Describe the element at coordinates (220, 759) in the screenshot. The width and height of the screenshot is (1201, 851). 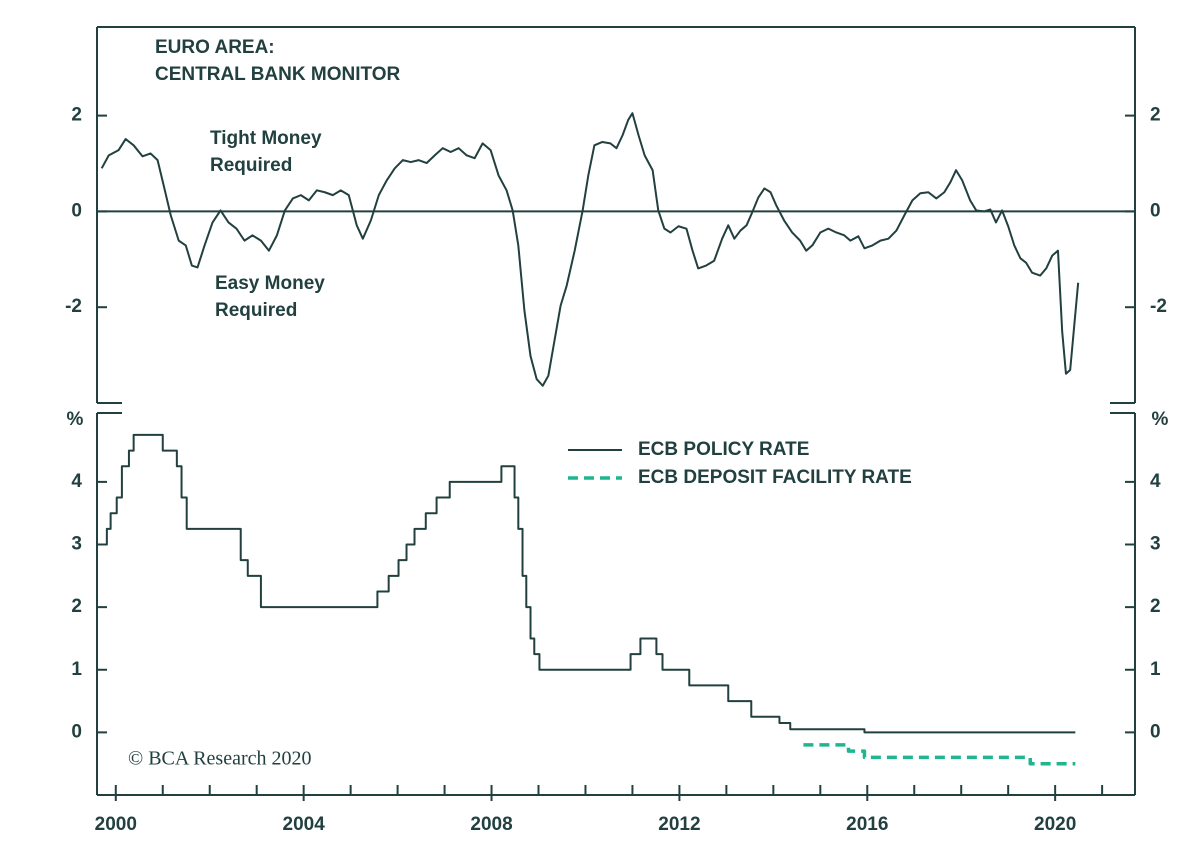
I see `credit: © BCA Research 2020` at that location.